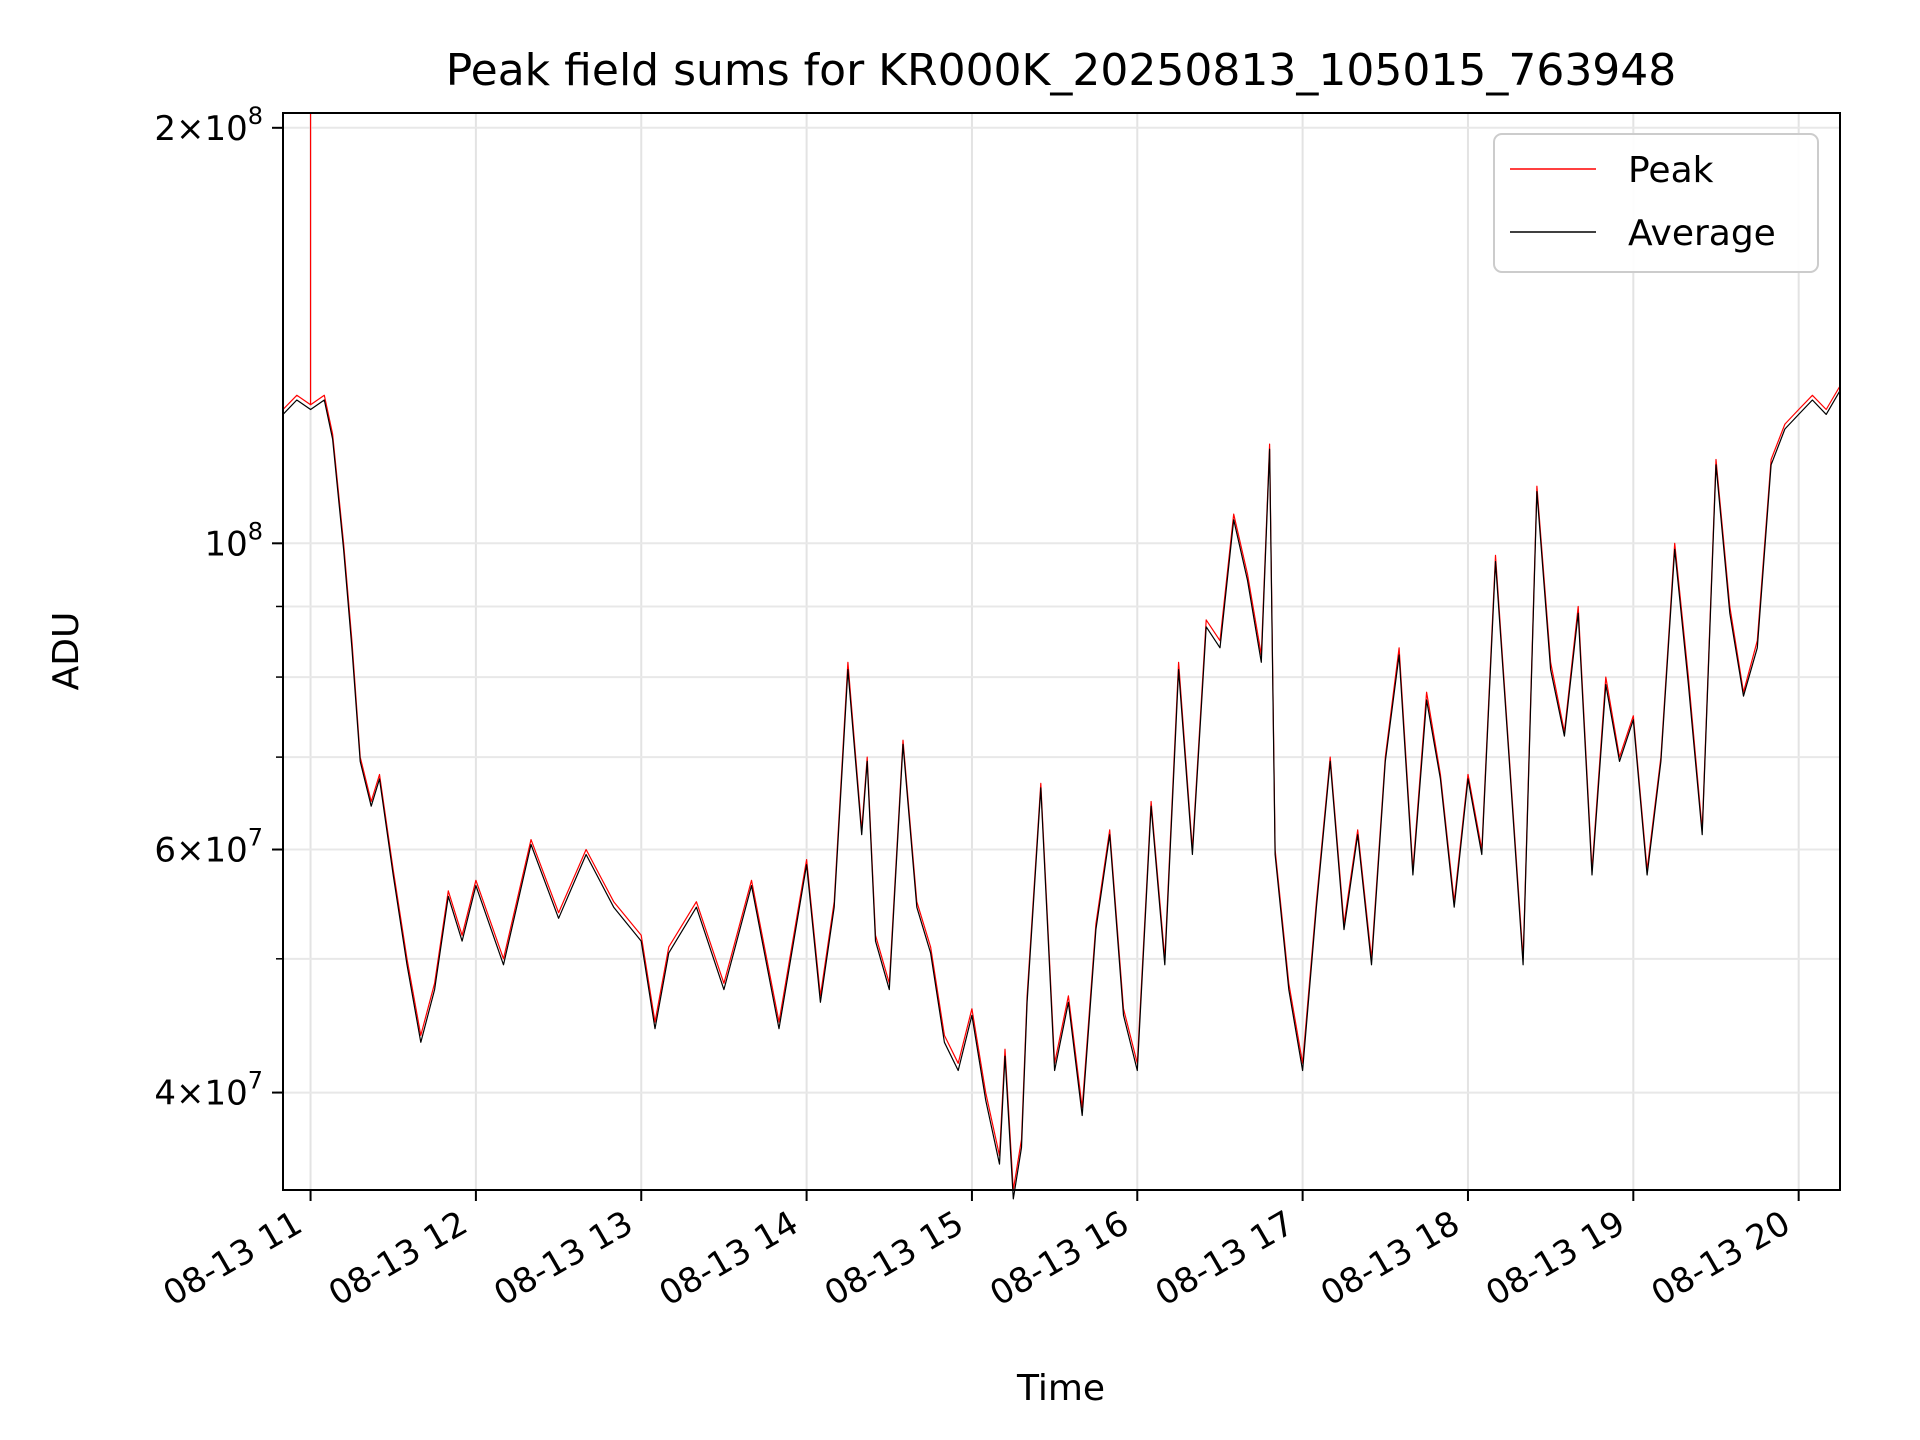  Describe the element at coordinates (1656, 203) in the screenshot. I see `legend: Peak Average` at that location.